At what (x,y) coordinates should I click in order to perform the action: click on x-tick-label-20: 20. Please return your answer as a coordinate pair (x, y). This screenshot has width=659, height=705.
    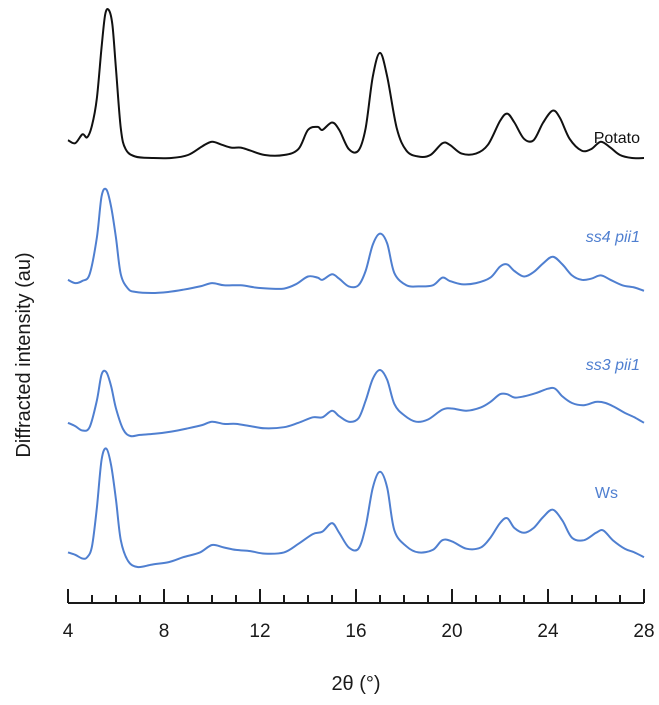
    Looking at the image, I should click on (451, 631).